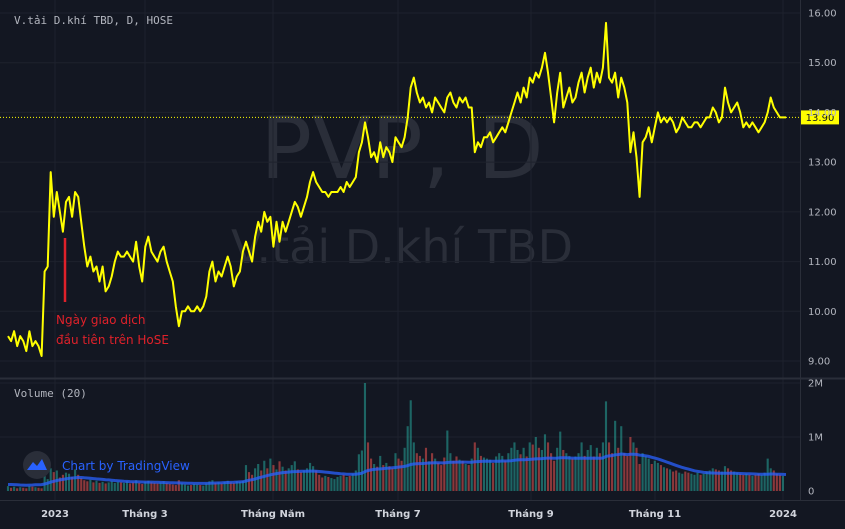  What do you see at coordinates (822, 63) in the screenshot?
I see `price-tick-label: 15.00` at bounding box center [822, 63].